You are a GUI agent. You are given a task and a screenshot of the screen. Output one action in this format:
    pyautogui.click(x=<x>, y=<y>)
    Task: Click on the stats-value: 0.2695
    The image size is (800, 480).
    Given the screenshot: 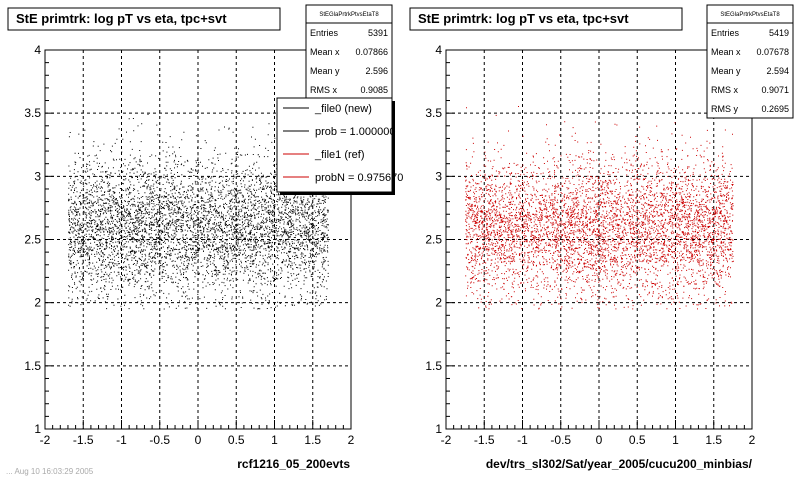 What is the action you would take?
    pyautogui.click(x=775, y=109)
    